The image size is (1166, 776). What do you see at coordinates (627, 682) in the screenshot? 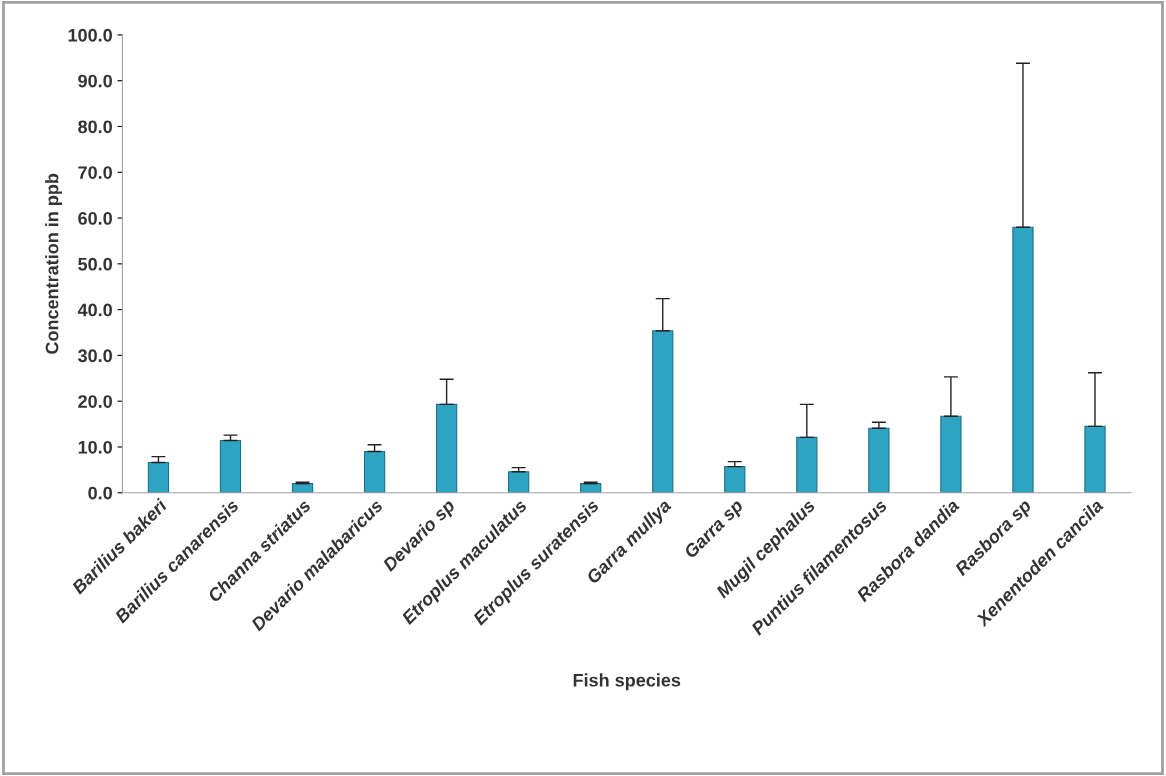
I see `x-axis-title: Fish species` at bounding box center [627, 682].